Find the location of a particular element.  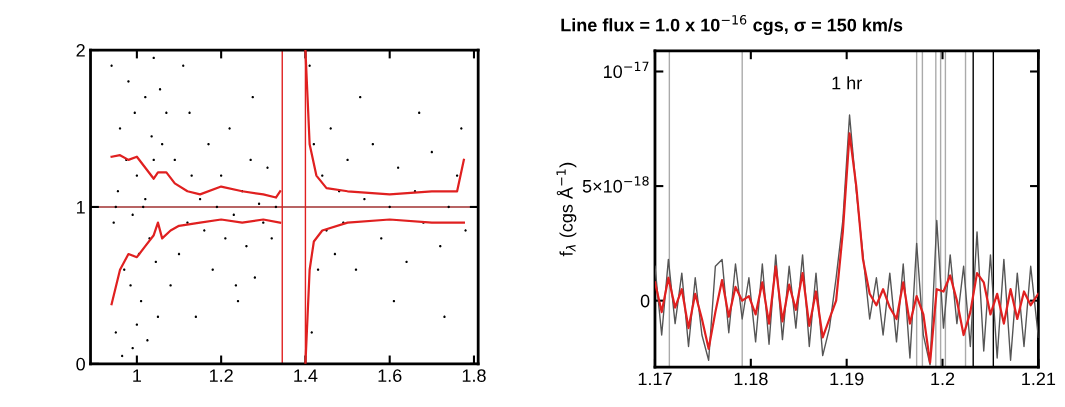

y-tick-label: 2 is located at coordinates (80, 50).